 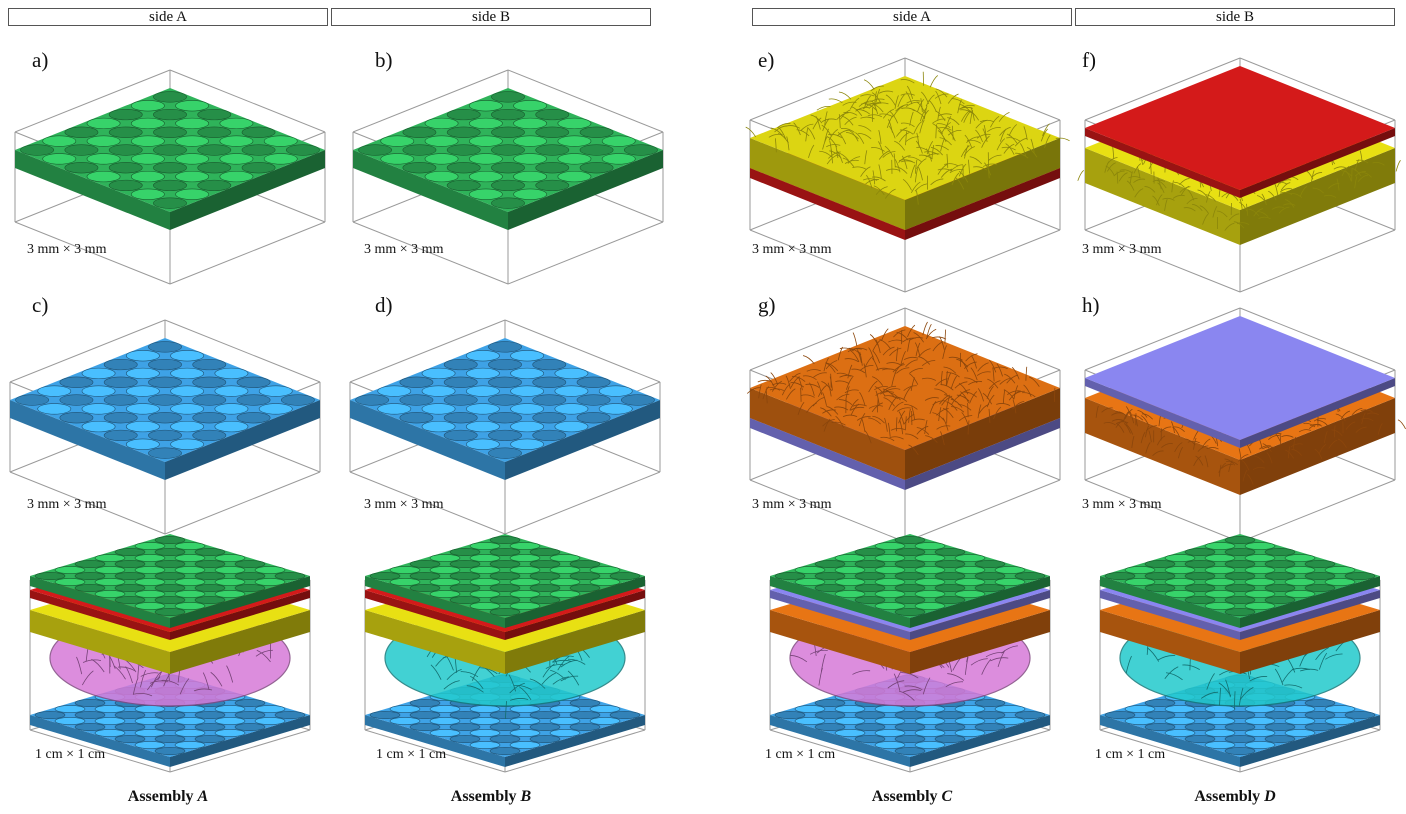 I want to click on panel-a-woven-green-fabric-right-face, so click(x=247, y=190).